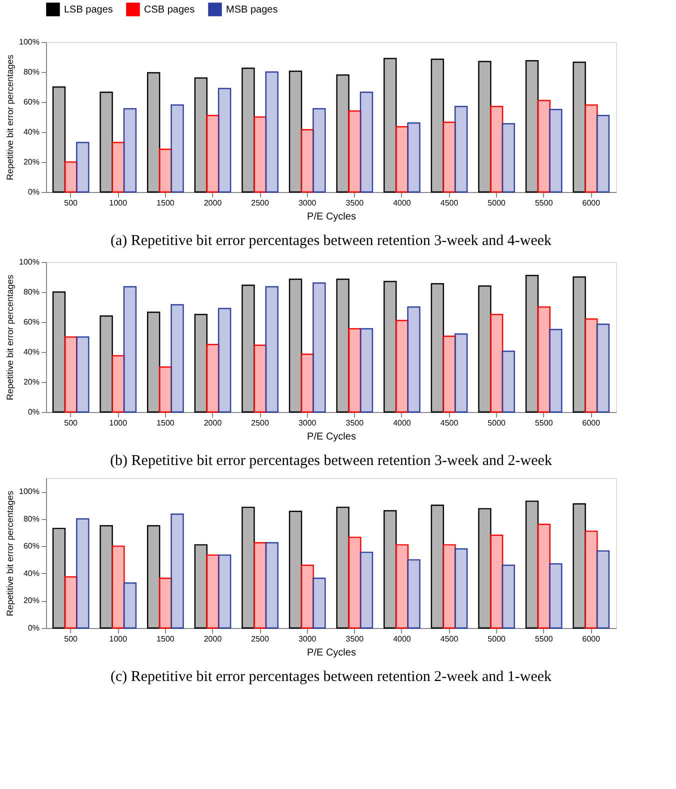 This screenshot has height=789, width=676. What do you see at coordinates (402, 203) in the screenshot?
I see `x-tick-label: 4000` at bounding box center [402, 203].